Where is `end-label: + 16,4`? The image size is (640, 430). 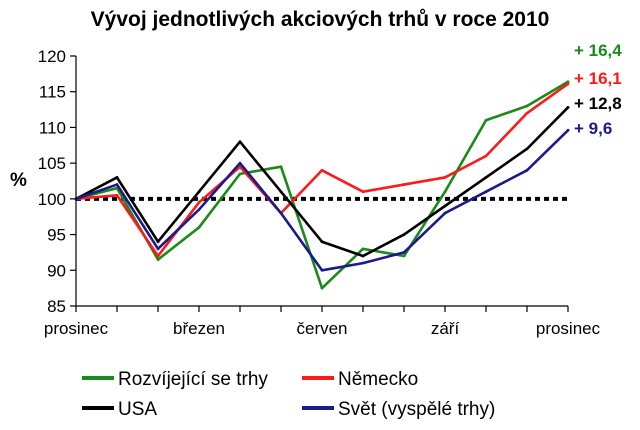 end-label: + 16,4 is located at coordinates (598, 50).